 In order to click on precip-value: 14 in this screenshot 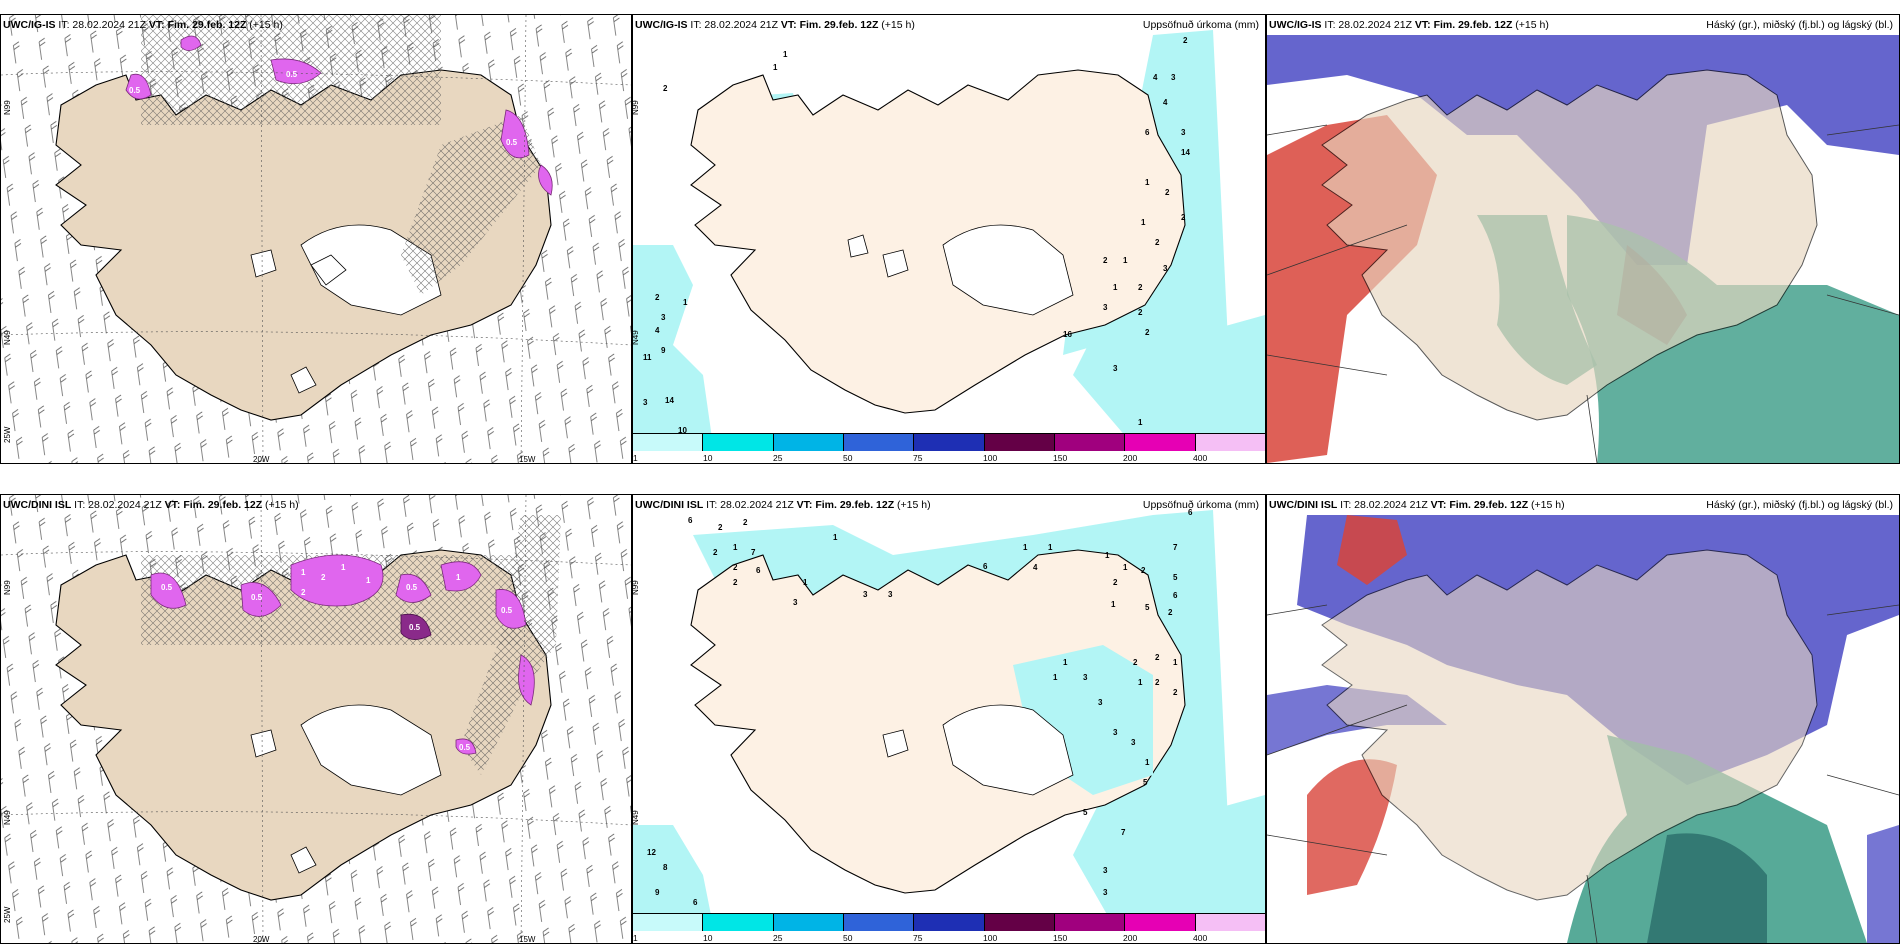, I will do `click(1185, 152)`.